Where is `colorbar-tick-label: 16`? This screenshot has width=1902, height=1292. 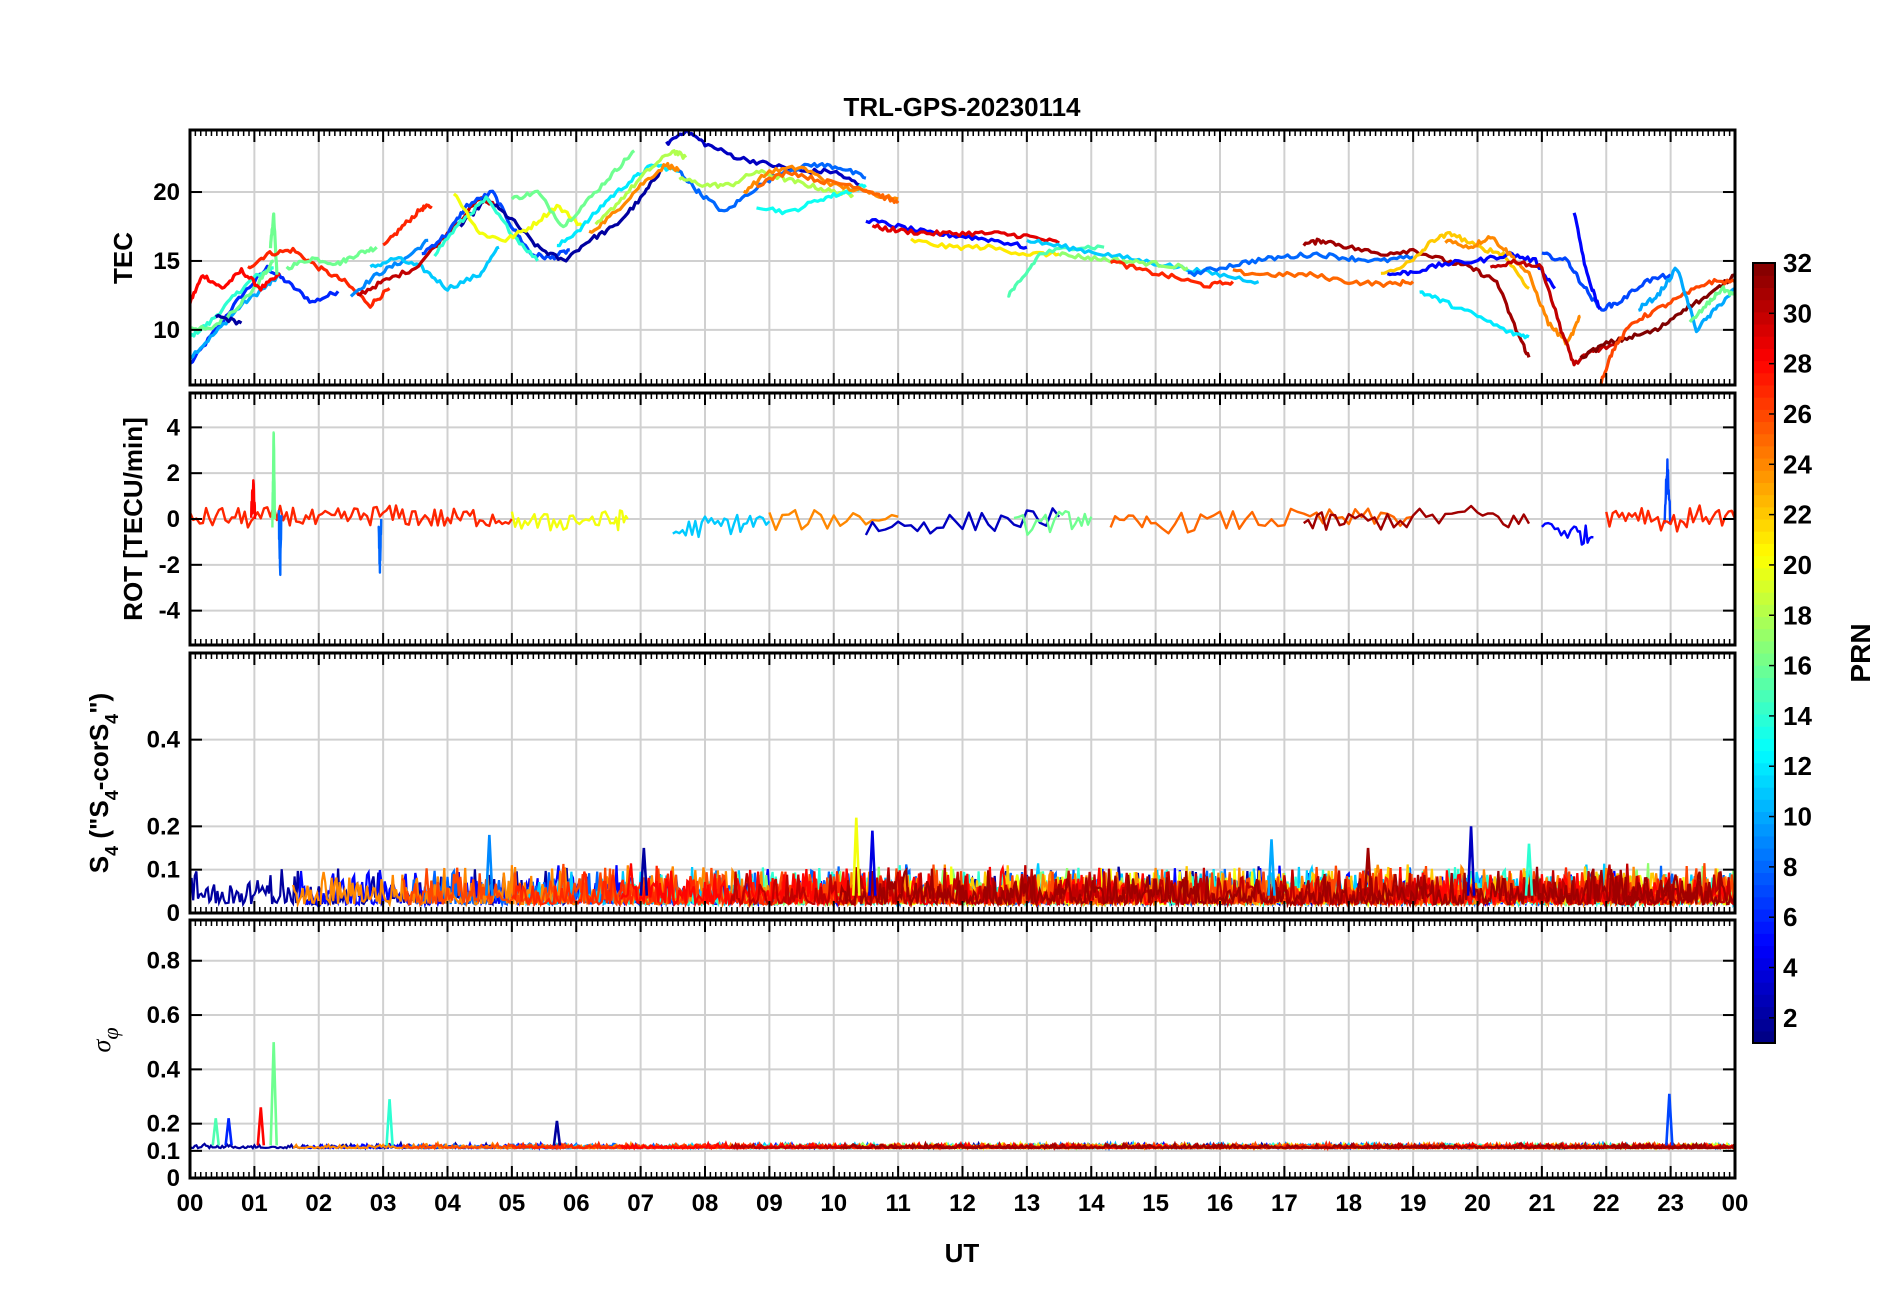 colorbar-tick-label: 16 is located at coordinates (1797, 666).